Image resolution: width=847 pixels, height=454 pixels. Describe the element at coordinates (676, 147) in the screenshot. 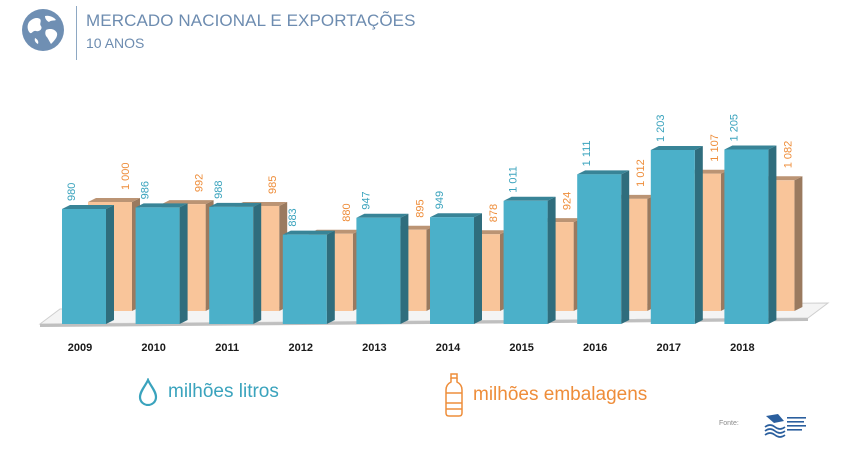

I see `bar-litros-2017-top` at that location.